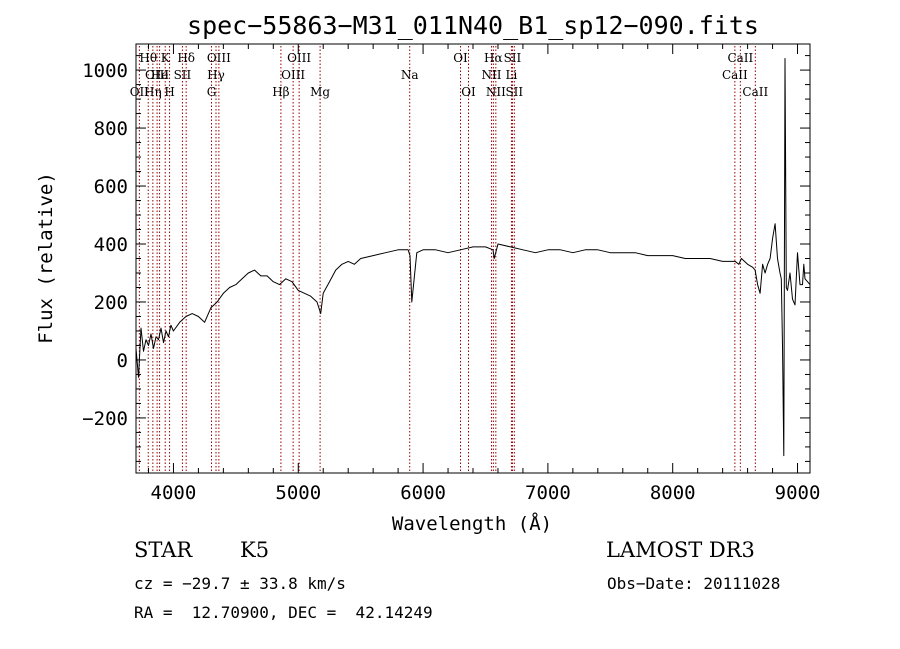  I want to click on object-class: STAR, so click(163, 550).